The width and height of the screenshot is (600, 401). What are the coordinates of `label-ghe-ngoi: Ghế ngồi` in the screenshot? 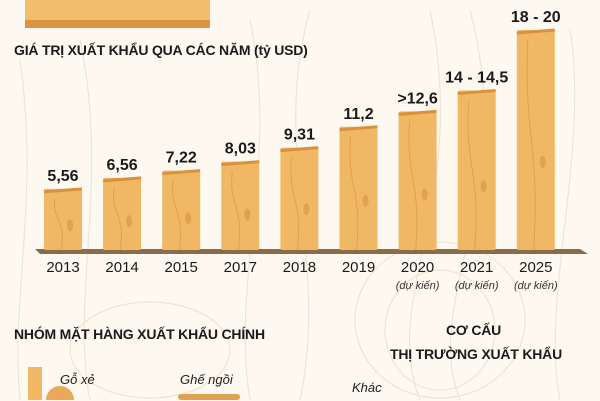 It's located at (206, 379).